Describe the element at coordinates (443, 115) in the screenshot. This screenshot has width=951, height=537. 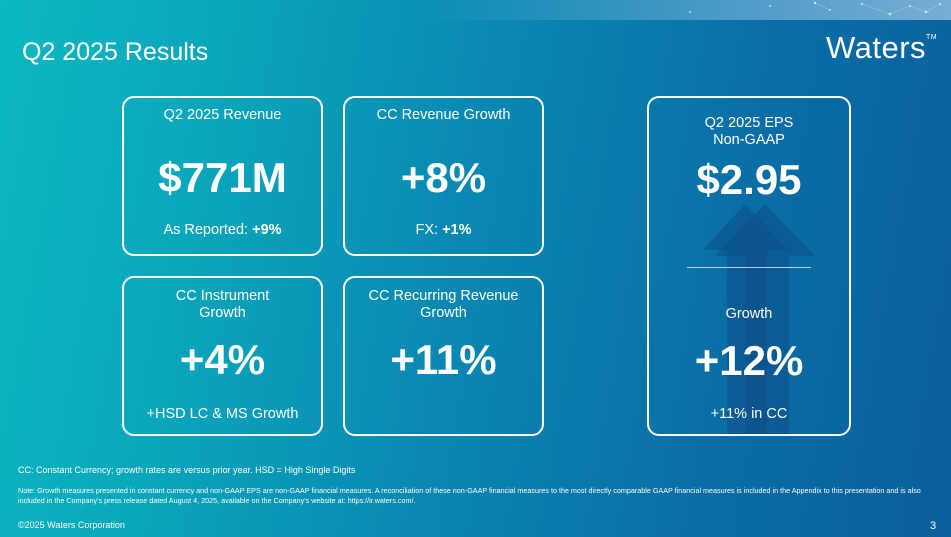
I see `cc-revenue-label: CC Revenue Growth` at that location.